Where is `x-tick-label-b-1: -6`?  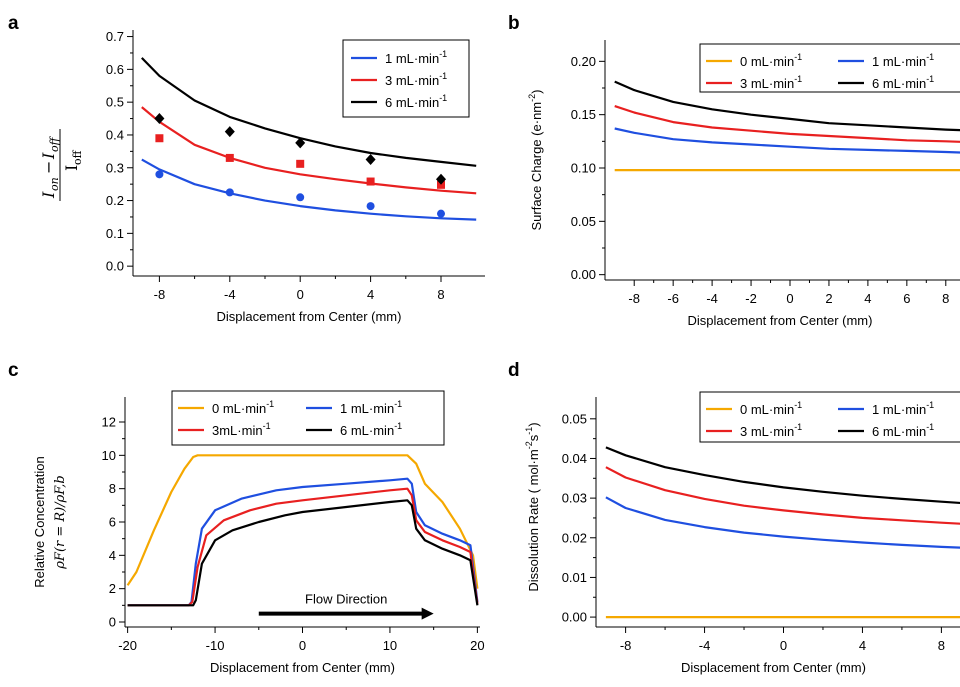 x-tick-label-b-1: -6 is located at coordinates (673, 298).